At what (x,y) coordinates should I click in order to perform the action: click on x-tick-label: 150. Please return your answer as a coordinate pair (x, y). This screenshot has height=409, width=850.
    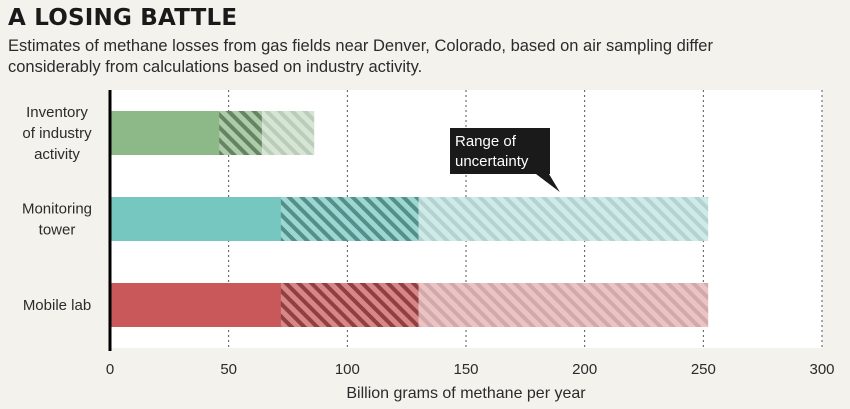
    Looking at the image, I should click on (465, 369).